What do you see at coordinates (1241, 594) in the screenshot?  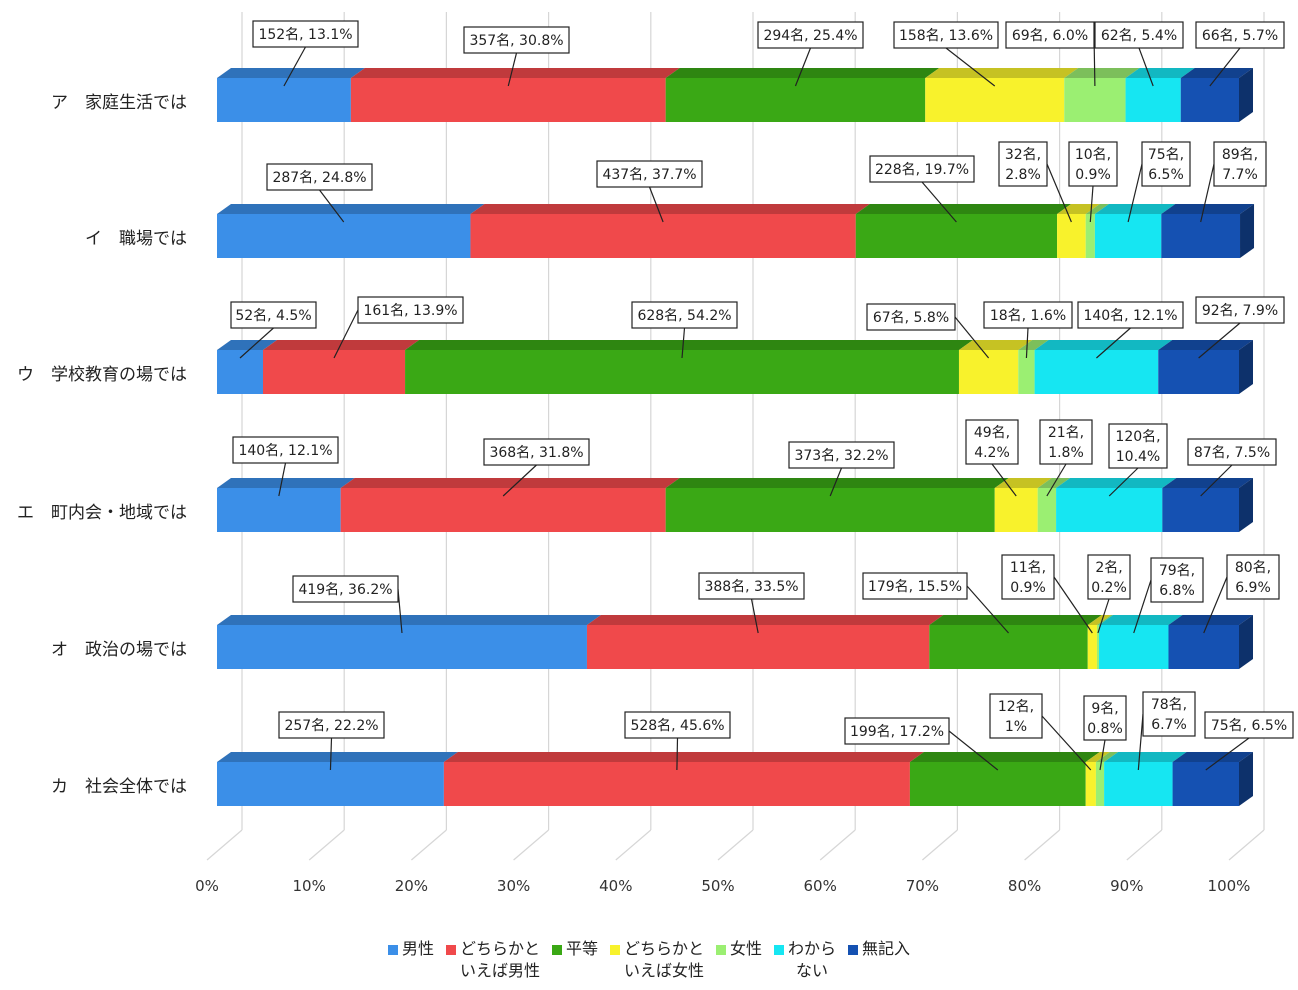 I see `data-label: 80名, 6.9%` at bounding box center [1241, 594].